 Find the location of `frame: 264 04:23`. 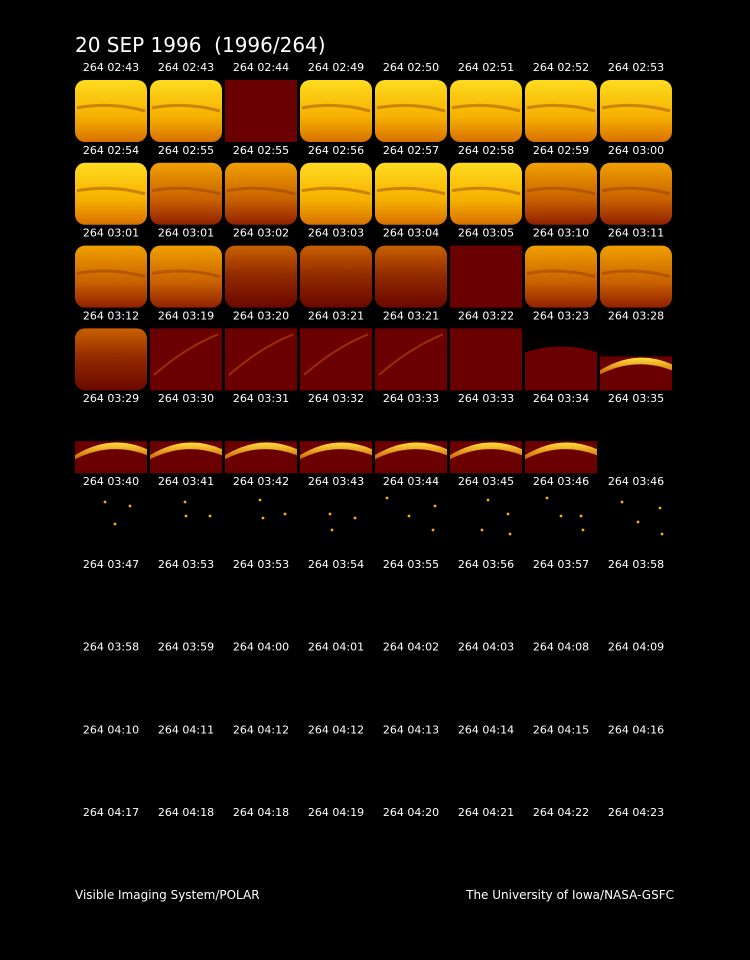

frame: 264 04:23 is located at coordinates (636, 812).